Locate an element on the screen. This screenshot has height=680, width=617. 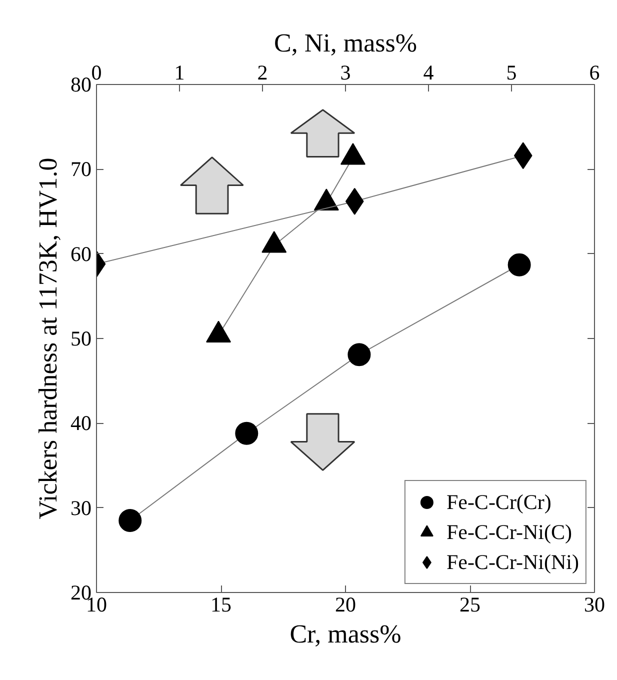
x2-tick-label: 6 is located at coordinates (594, 72).